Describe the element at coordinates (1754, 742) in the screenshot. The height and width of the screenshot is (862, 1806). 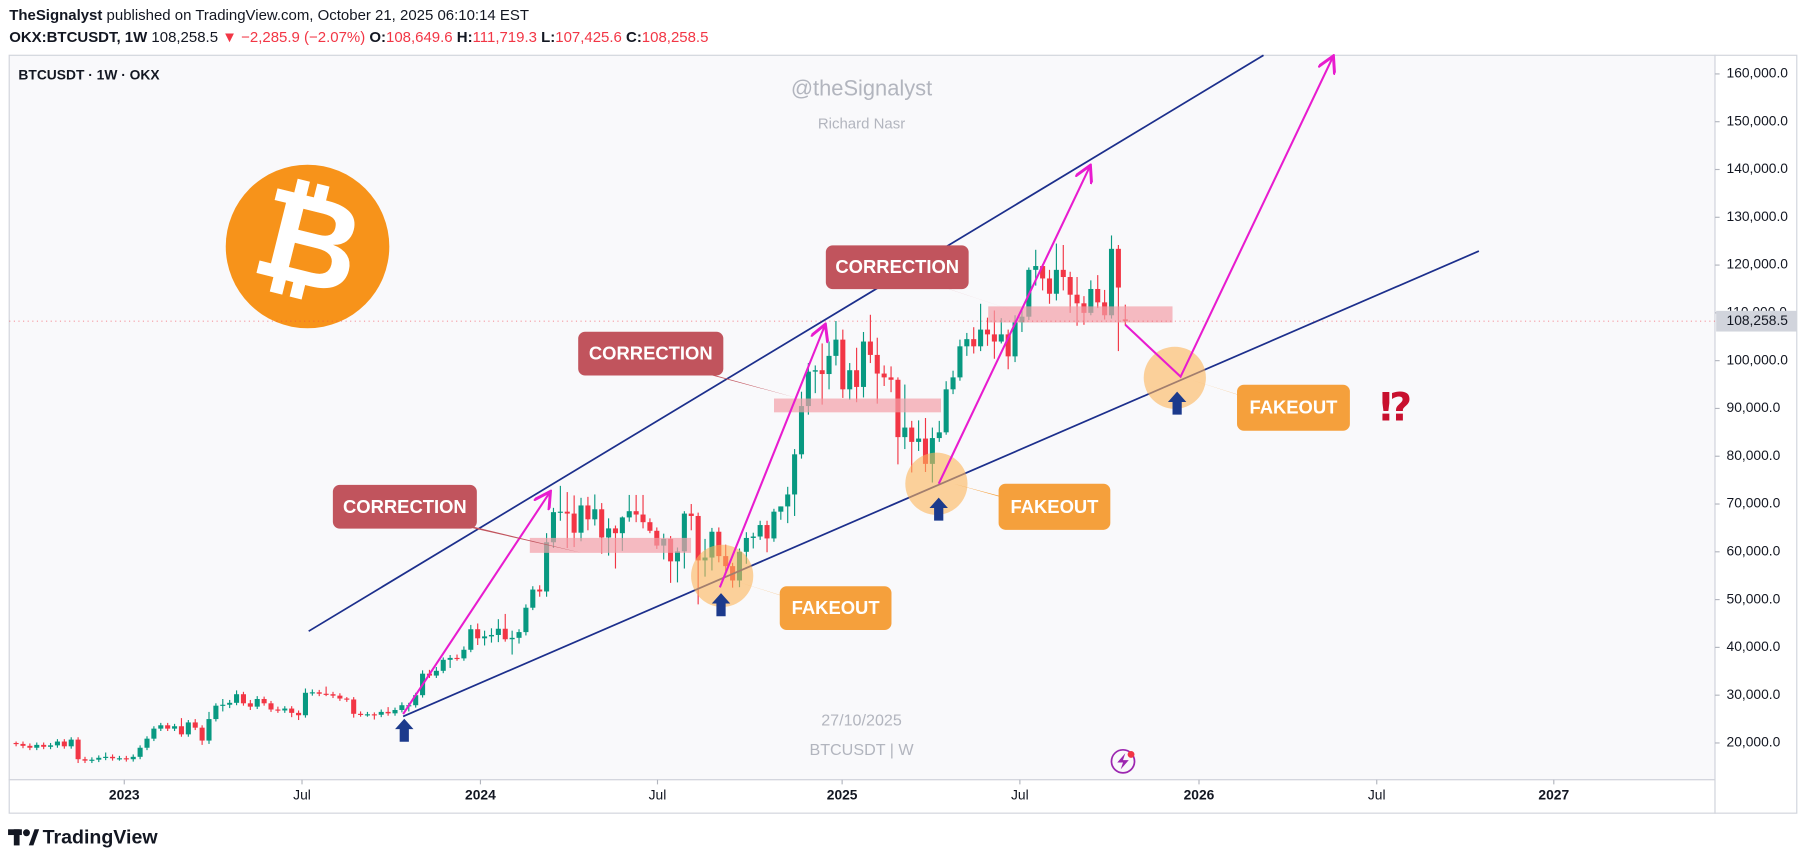
I see `y-tick-label: 20,000.0` at that location.